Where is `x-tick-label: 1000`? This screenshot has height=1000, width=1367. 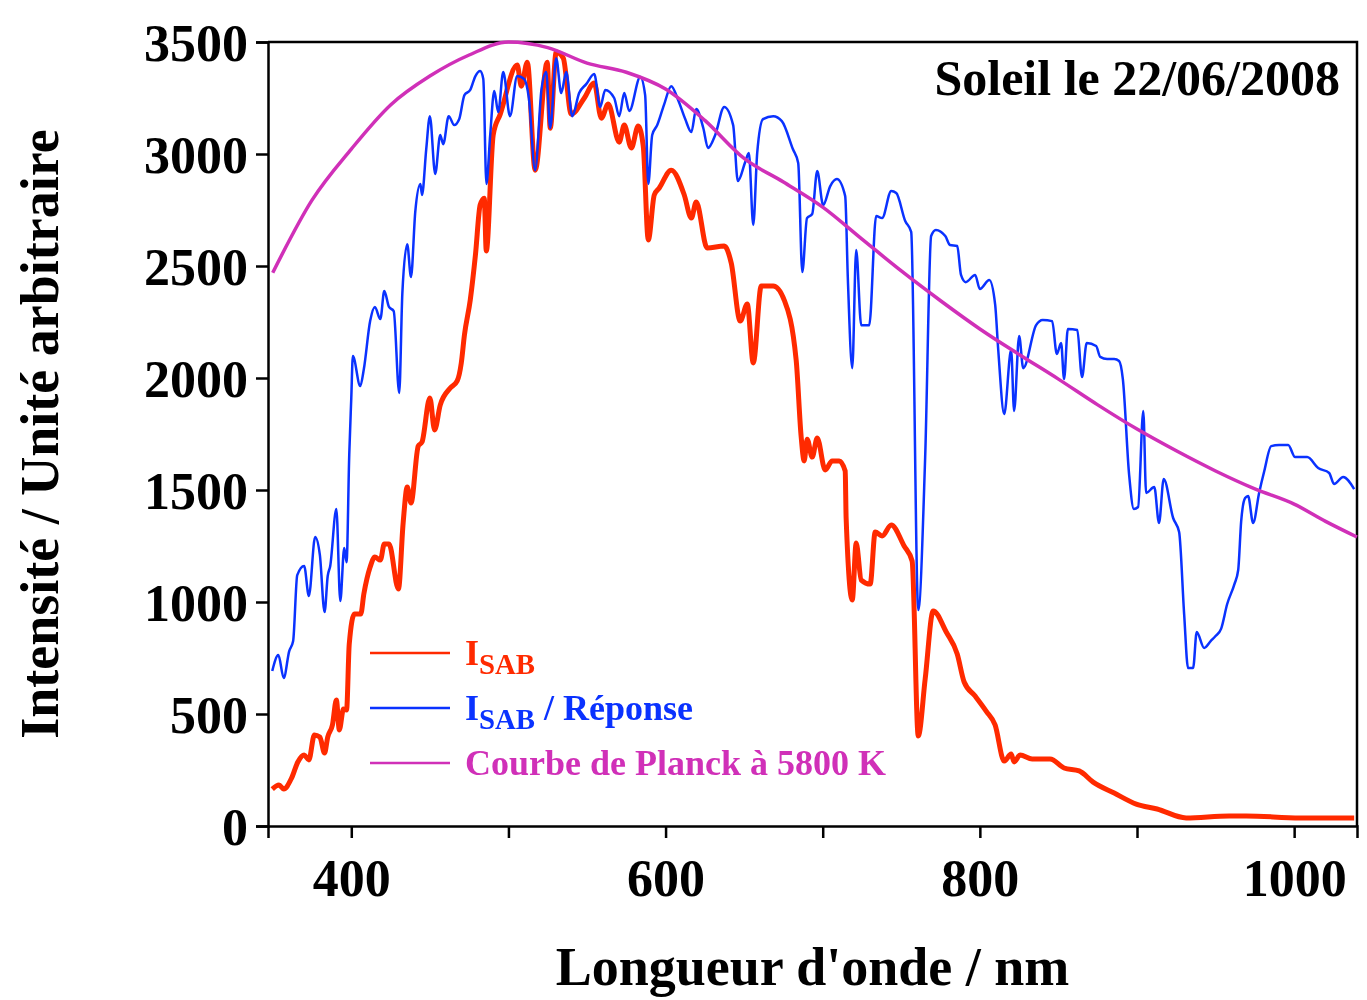
x-tick-label: 1000 is located at coordinates (1294, 878).